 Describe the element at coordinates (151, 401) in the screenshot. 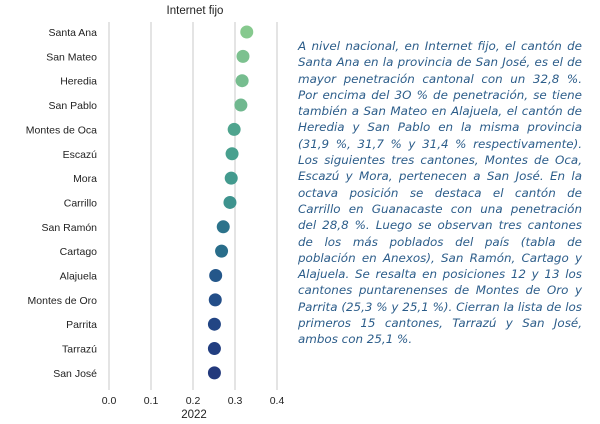

I see `x-tick-label: 0.1` at that location.